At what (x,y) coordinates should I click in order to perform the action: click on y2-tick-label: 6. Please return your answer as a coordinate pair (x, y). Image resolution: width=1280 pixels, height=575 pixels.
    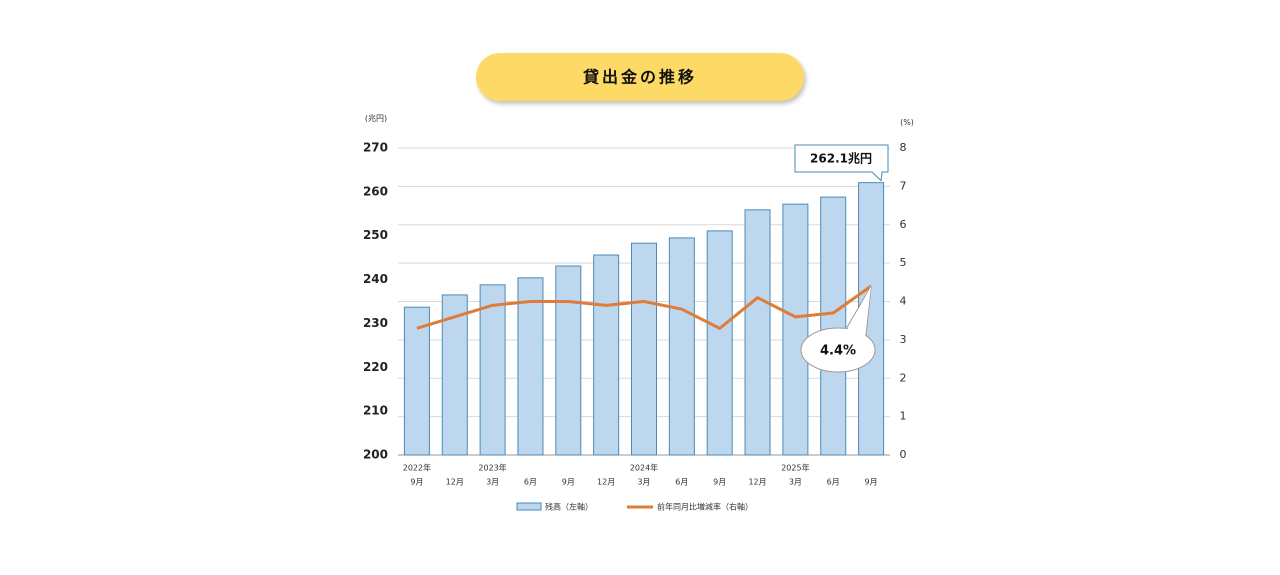
    Looking at the image, I should click on (903, 224).